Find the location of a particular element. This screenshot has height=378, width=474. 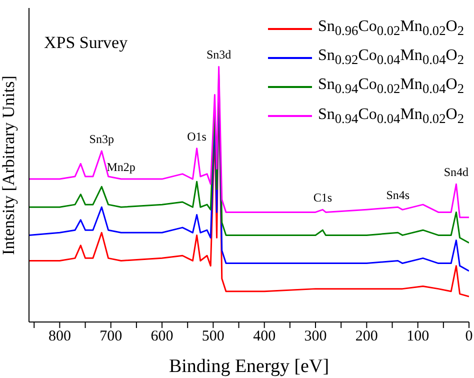

annotation: Mn2p is located at coordinates (121, 167).